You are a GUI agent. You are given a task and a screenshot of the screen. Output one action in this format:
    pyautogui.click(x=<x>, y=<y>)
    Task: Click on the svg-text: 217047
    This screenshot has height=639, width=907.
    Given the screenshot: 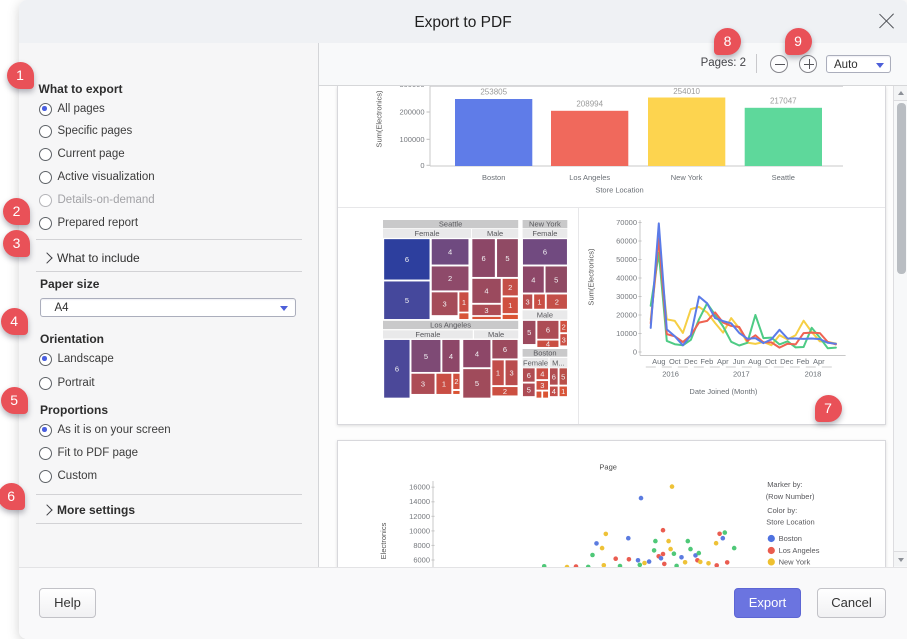 What is the action you would take?
    pyautogui.click(x=783, y=101)
    